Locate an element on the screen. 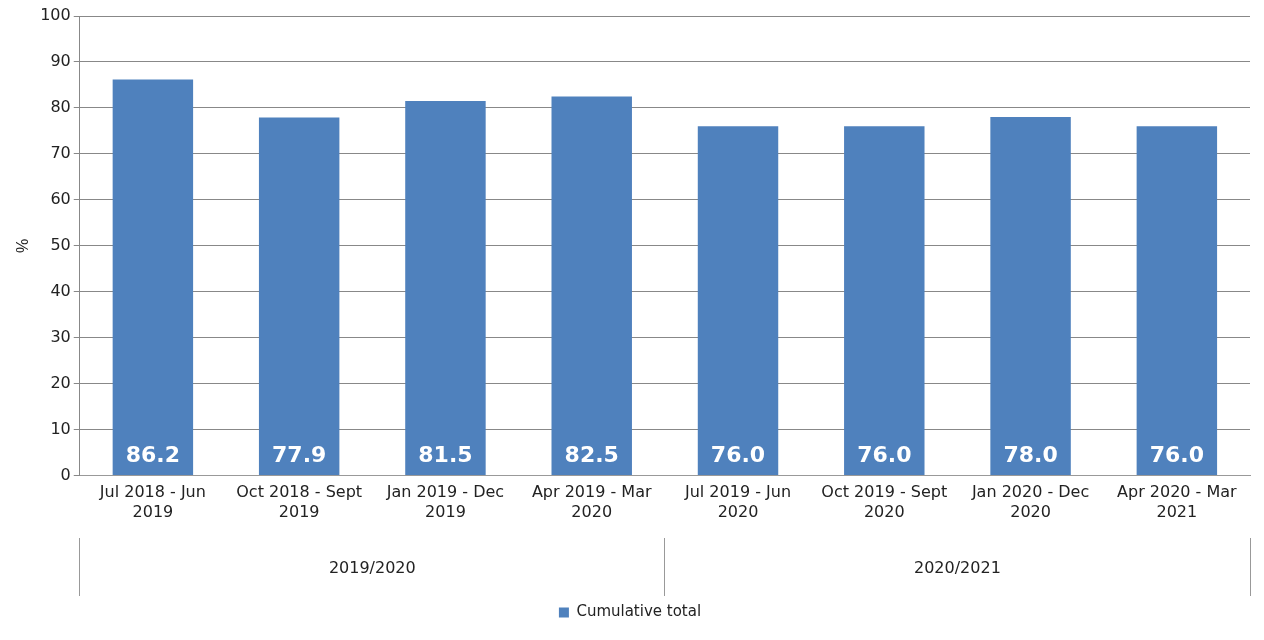  x-tick-label: Oct 2019 - Sept 2020 is located at coordinates (884, 501).